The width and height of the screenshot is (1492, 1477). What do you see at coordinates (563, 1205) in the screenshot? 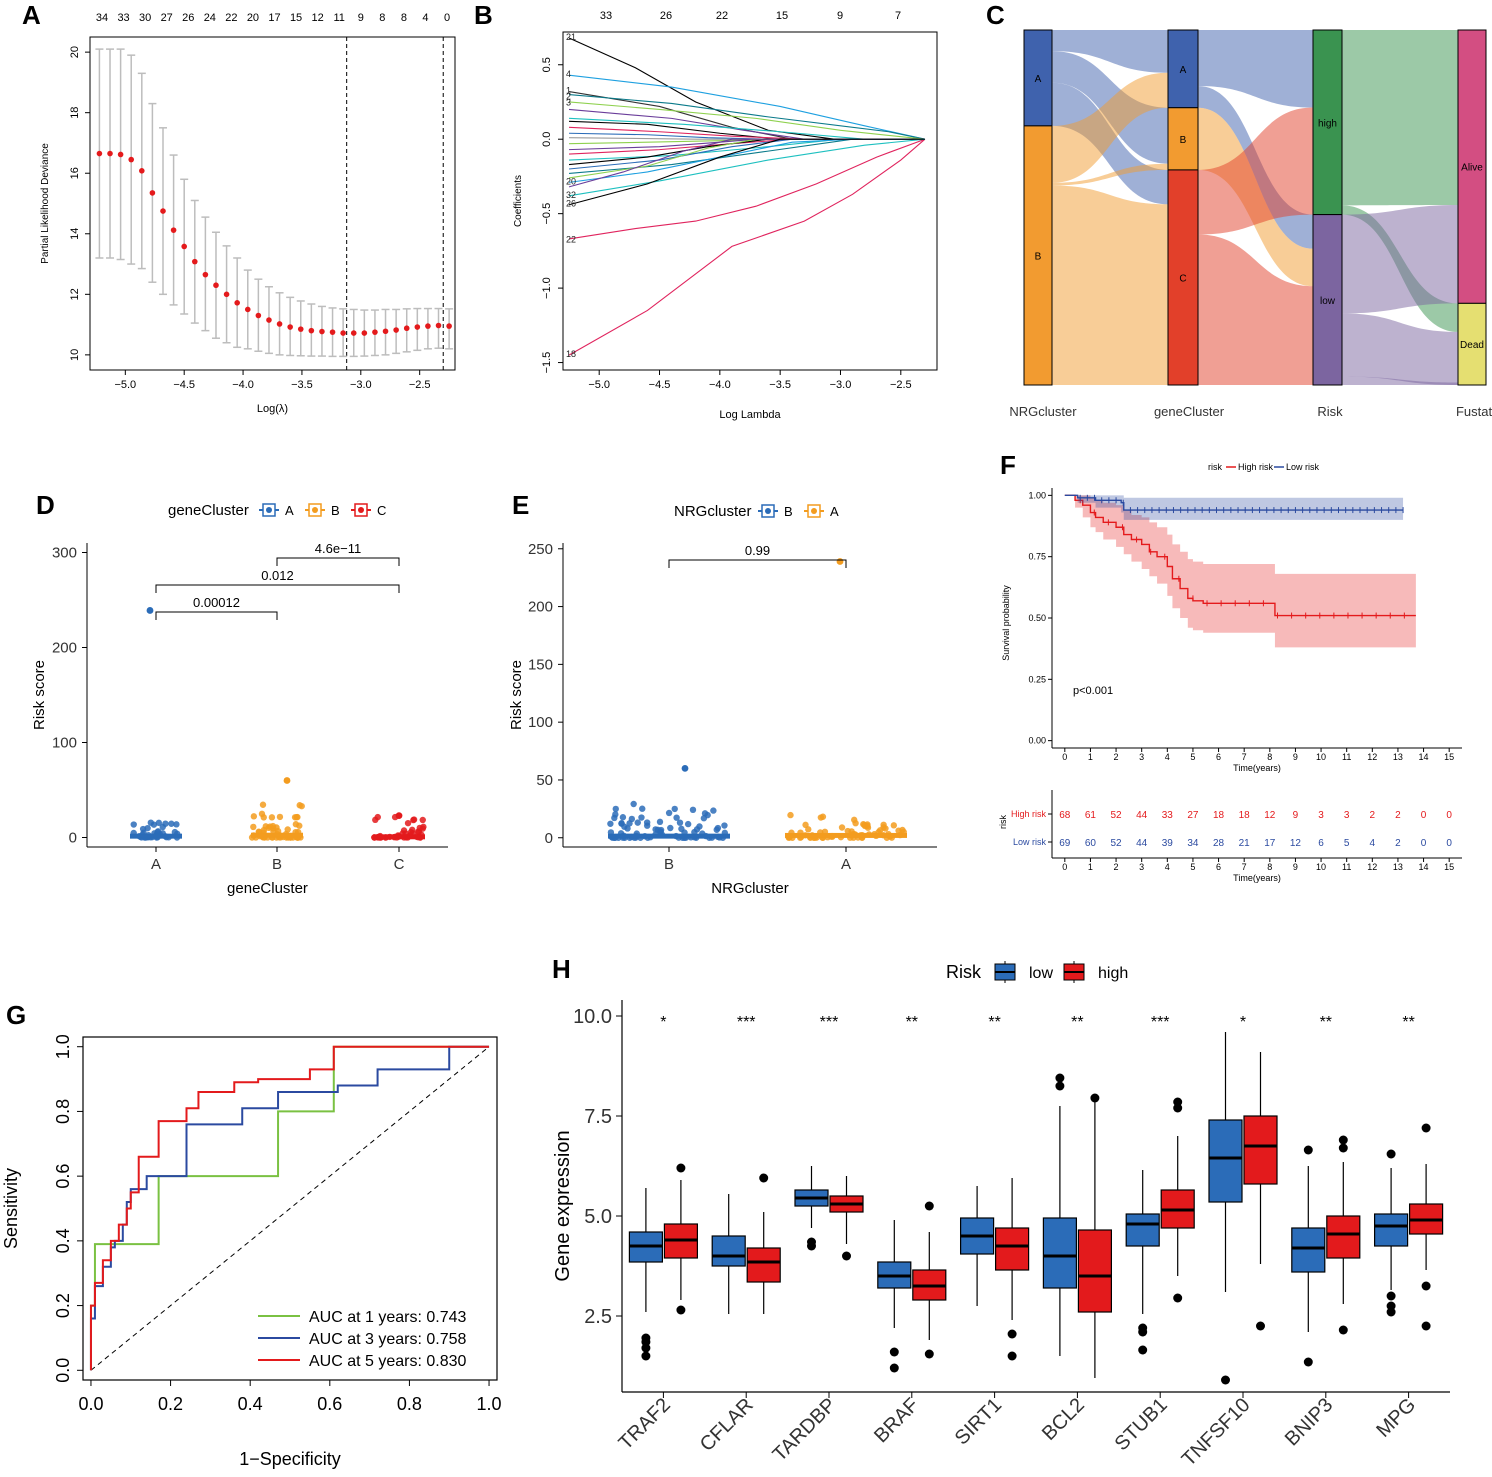
I see `y-axis-title: Gene expression` at bounding box center [563, 1205].